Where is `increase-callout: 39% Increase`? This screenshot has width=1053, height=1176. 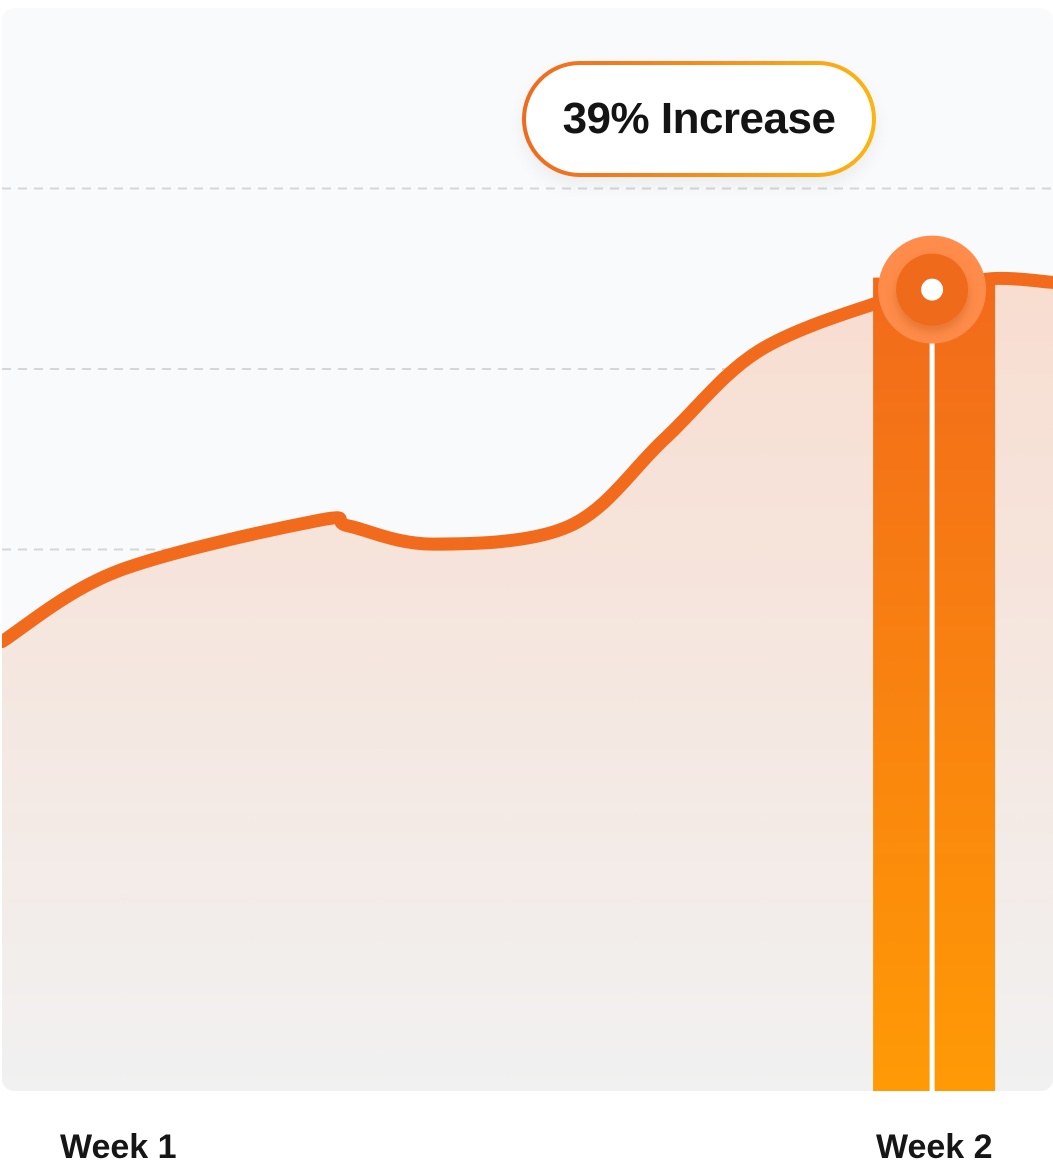
increase-callout: 39% Increase is located at coordinates (699, 119).